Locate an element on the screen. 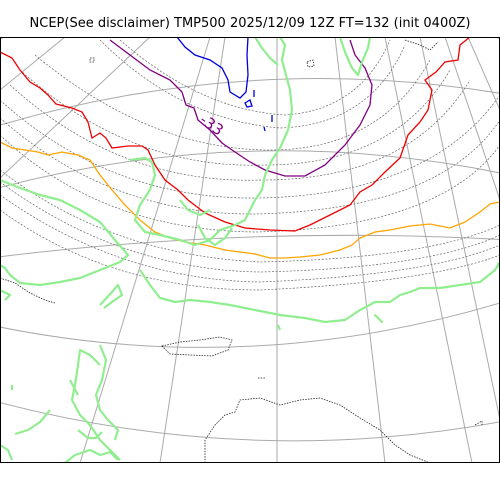 Image resolution: width=500 pixels, height=500 pixels. purple-contour is located at coordinates (241, 108).